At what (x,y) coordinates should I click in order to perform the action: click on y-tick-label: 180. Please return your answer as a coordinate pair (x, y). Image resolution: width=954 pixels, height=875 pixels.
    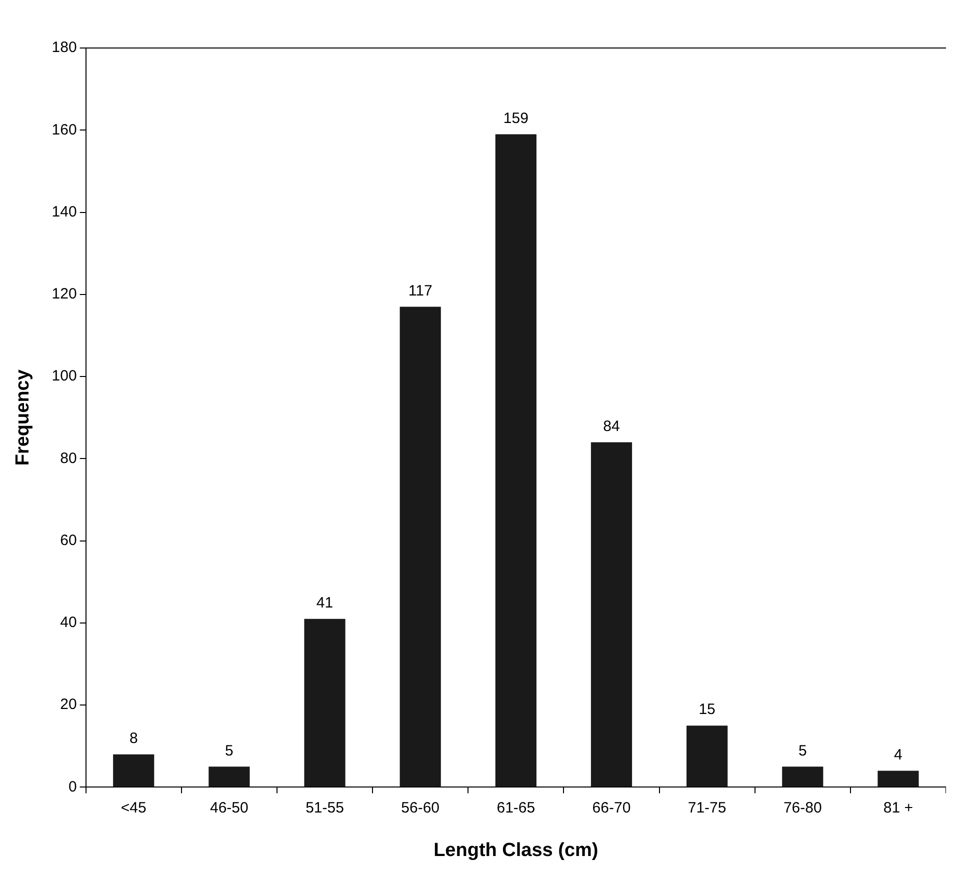
    Looking at the image, I should click on (64, 47).